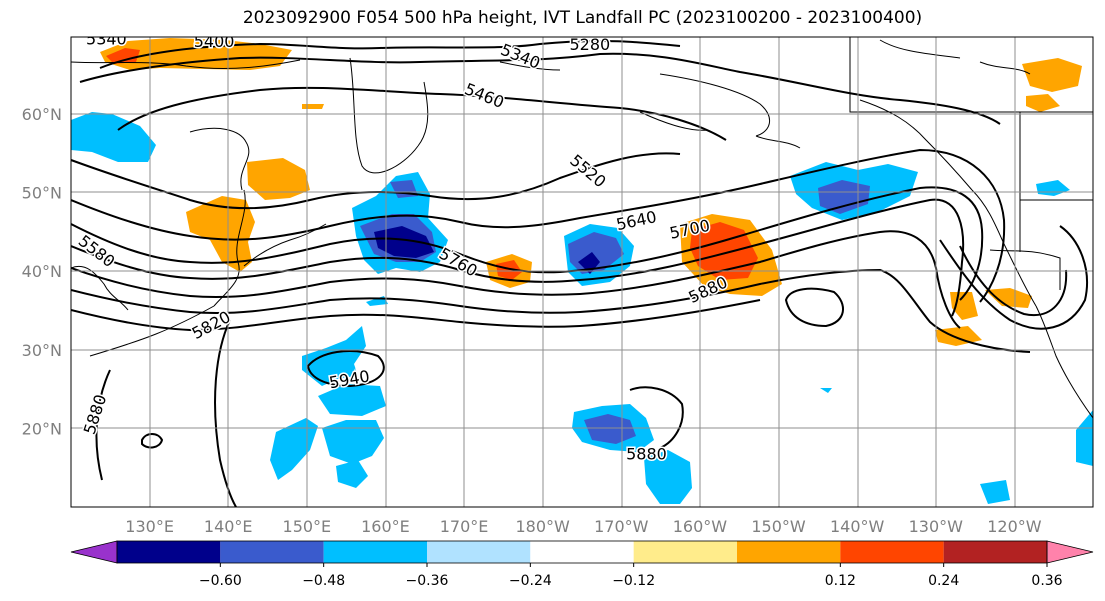  Describe the element at coordinates (220, 581) in the screenshot. I see `colorbar-tick-label: −0.60` at that location.